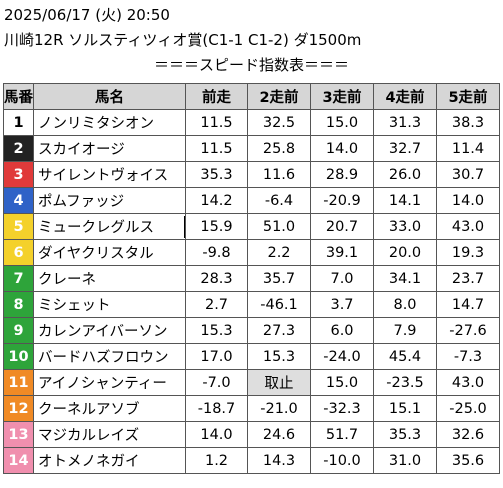  What do you see at coordinates (216, 382) in the screenshot?
I see `speed-index-value: -7.0` at bounding box center [216, 382].